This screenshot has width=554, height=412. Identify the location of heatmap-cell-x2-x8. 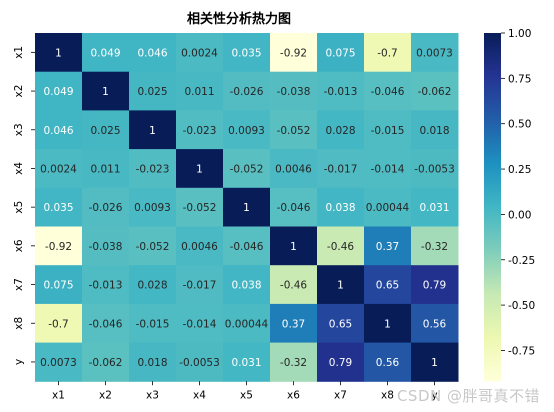
(388, 91).